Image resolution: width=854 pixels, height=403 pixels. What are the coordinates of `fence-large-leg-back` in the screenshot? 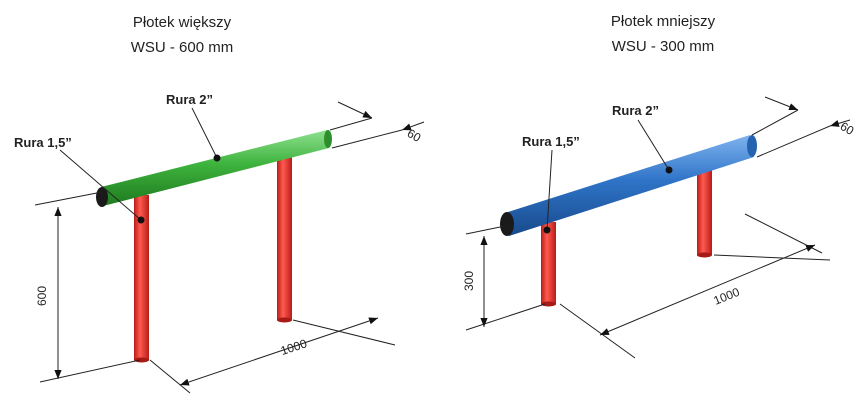 It's located at (284, 235).